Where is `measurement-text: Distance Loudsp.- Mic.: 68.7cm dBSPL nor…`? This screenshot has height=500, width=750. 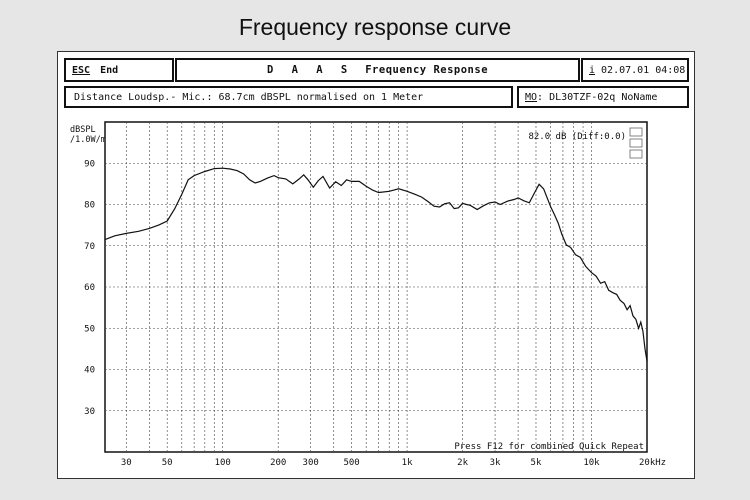 measurement-text: Distance Loudsp.- Mic.: 68.7cm dBSPL nor… is located at coordinates (249, 97).